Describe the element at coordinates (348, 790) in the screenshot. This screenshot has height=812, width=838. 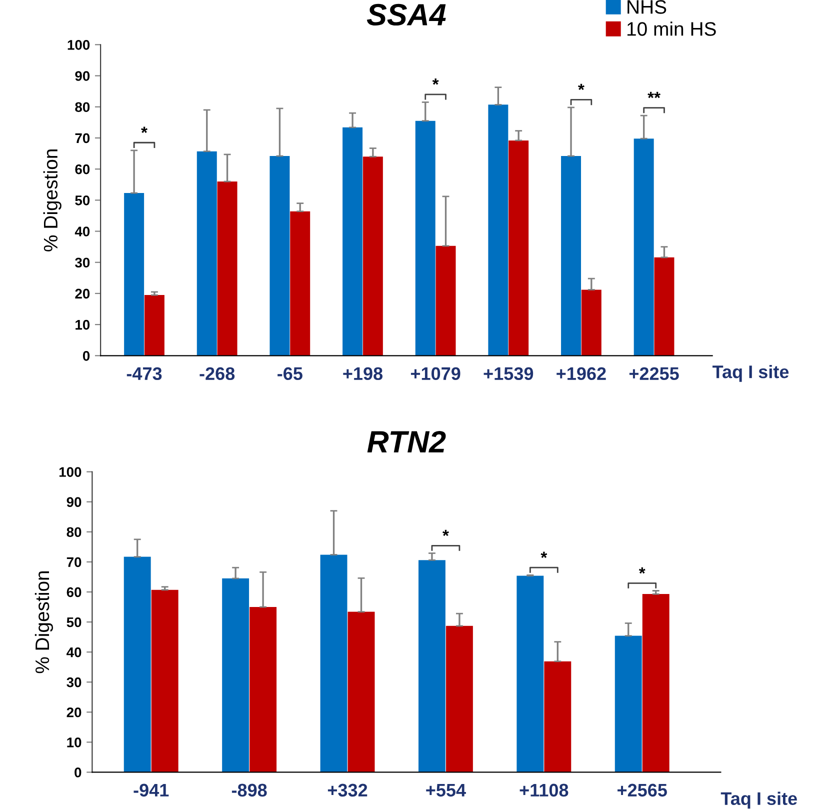
I see `x-tick-label: +332` at that location.